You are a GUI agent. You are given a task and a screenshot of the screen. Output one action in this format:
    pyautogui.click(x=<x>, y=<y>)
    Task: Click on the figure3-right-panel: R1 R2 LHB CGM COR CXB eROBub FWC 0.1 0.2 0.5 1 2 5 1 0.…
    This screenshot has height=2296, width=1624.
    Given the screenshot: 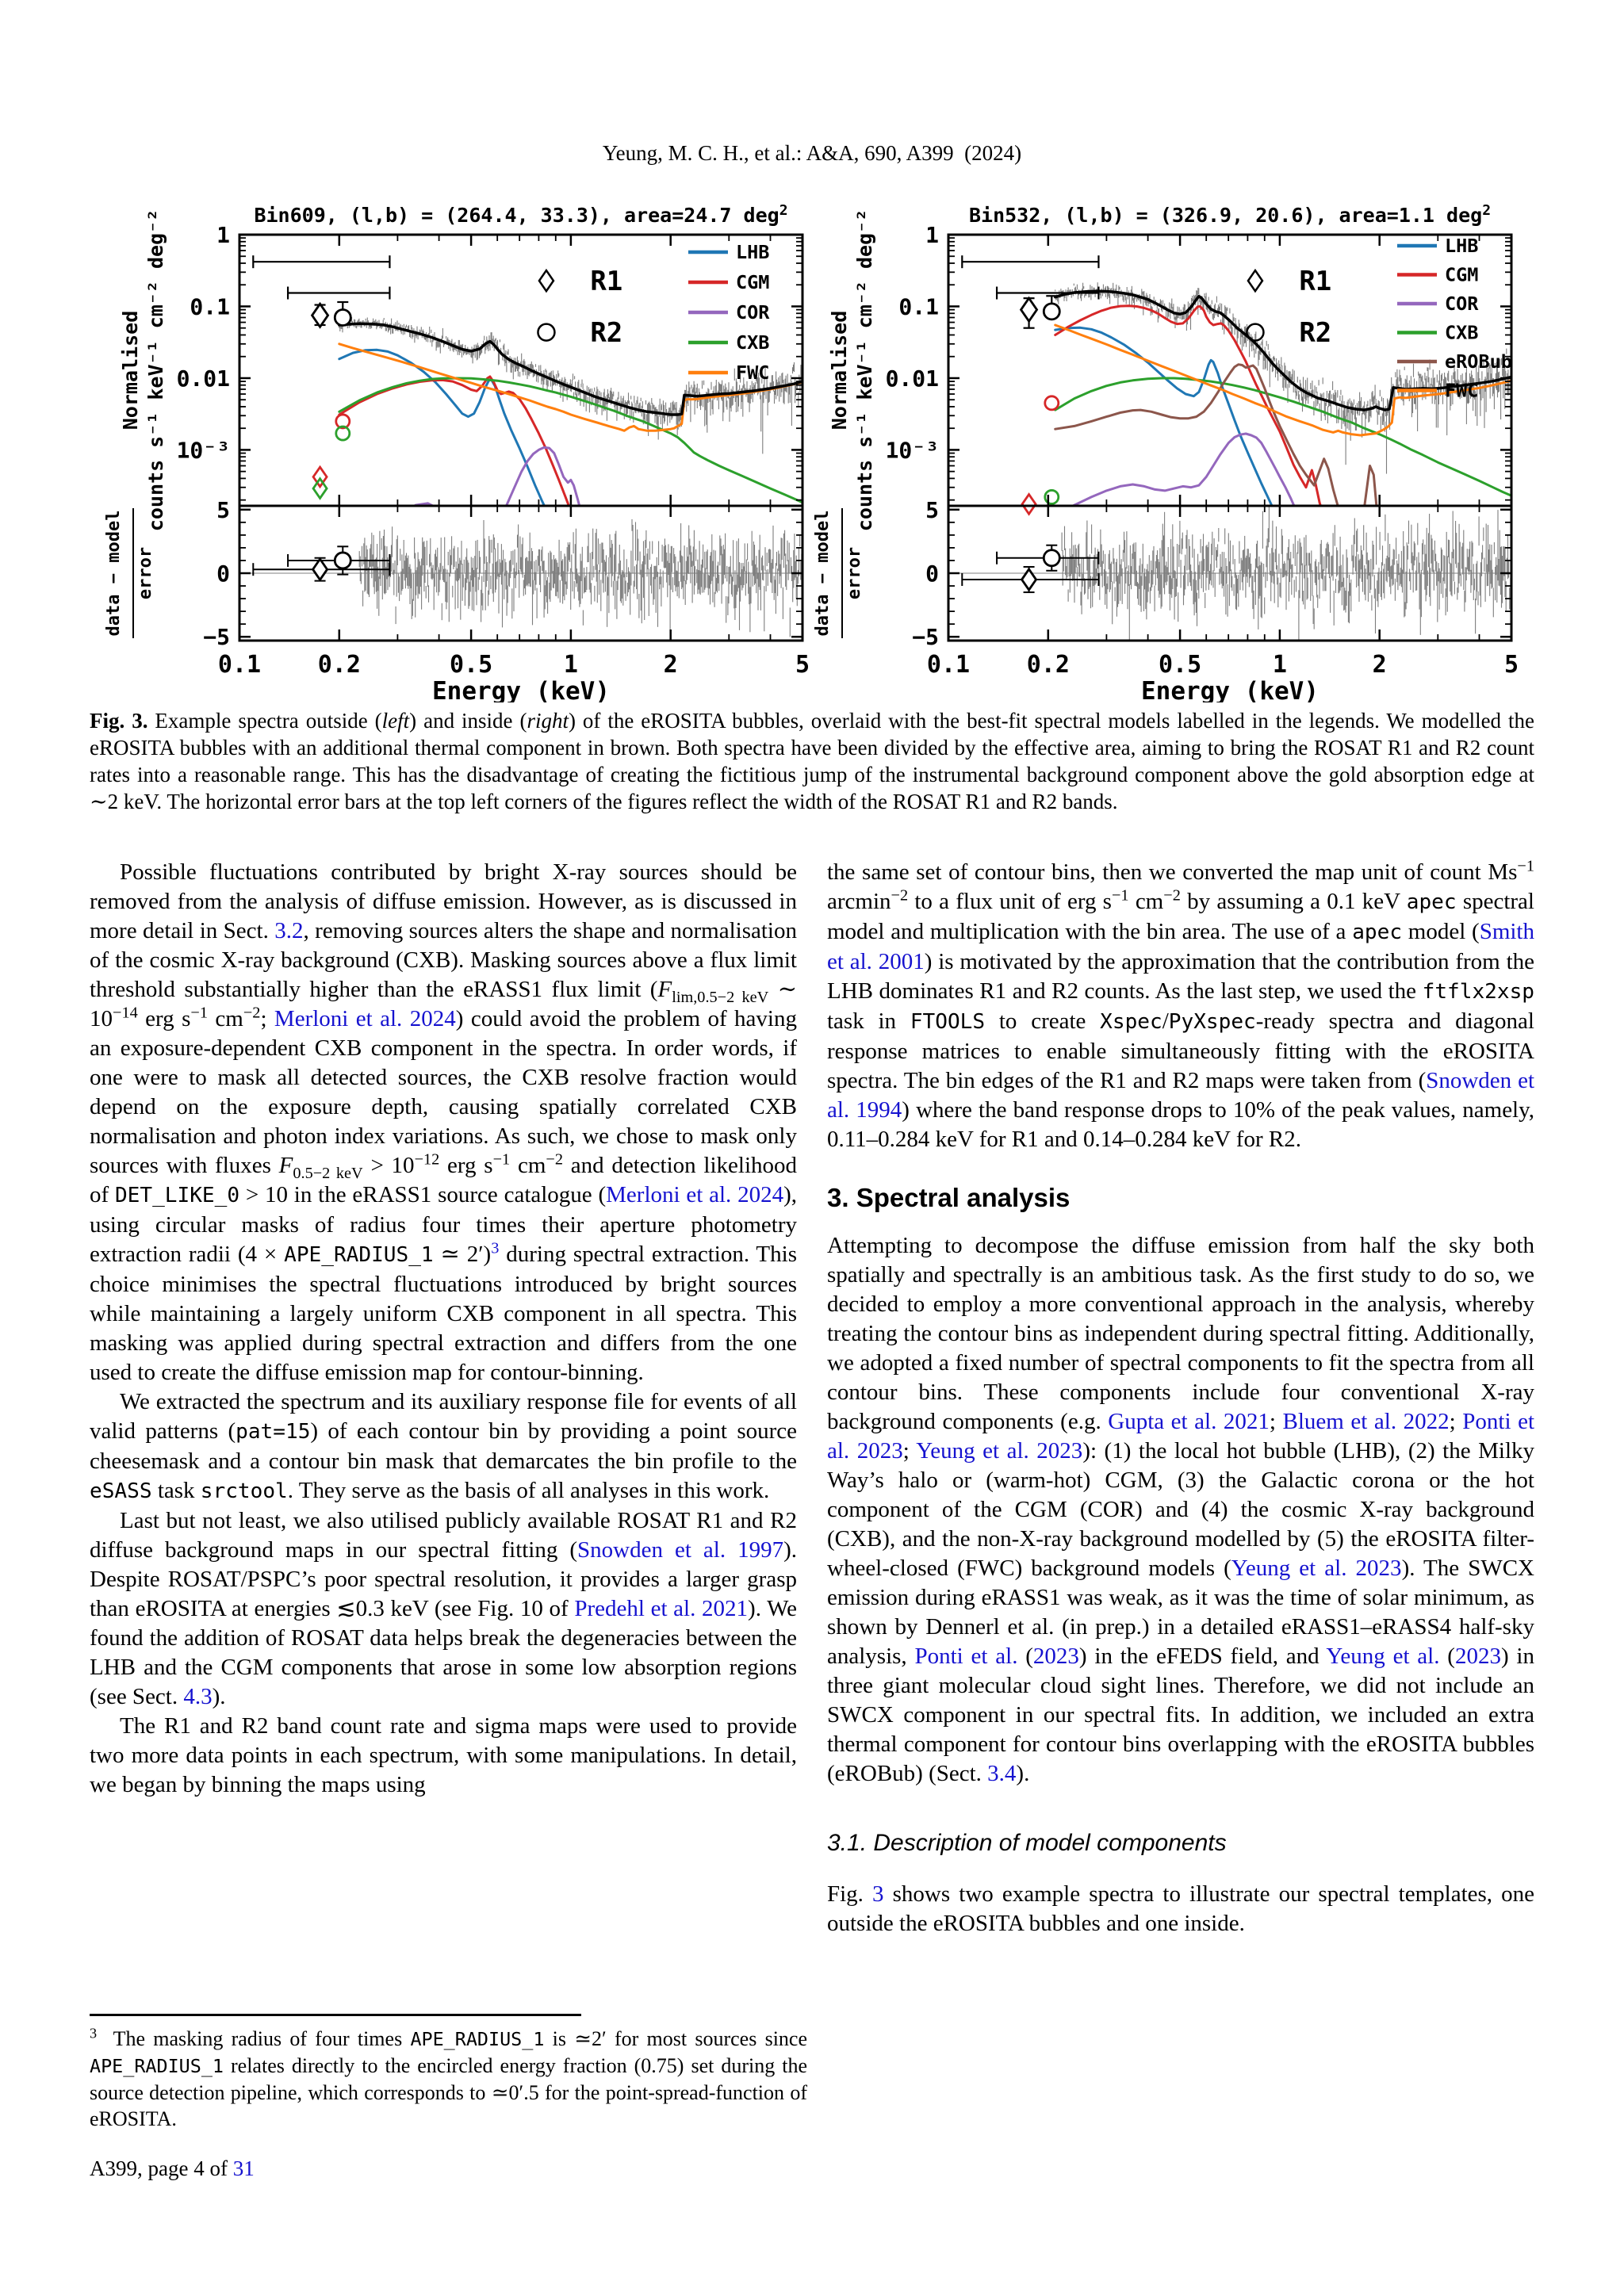 What is the action you would take?
    pyautogui.click(x=1166, y=454)
    